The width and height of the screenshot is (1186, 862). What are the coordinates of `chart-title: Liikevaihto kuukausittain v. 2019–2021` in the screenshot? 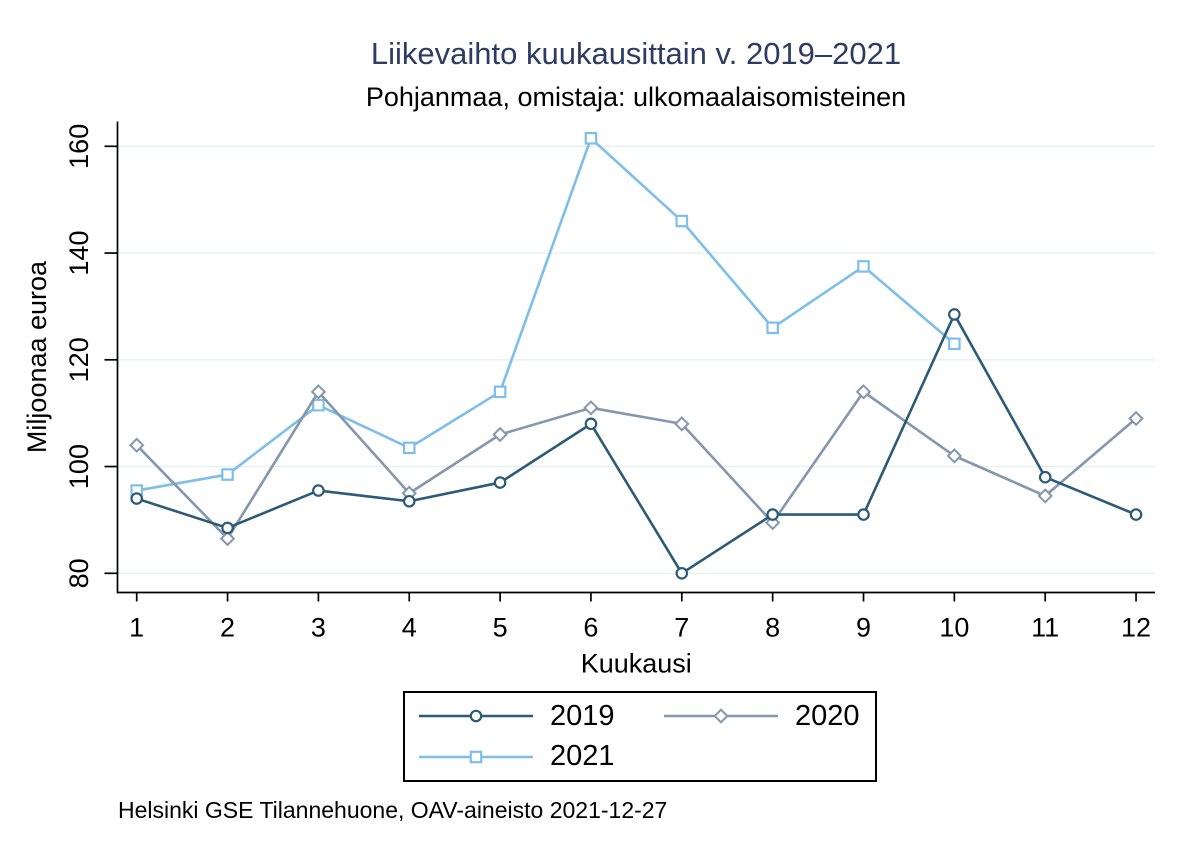 It's located at (636, 53).